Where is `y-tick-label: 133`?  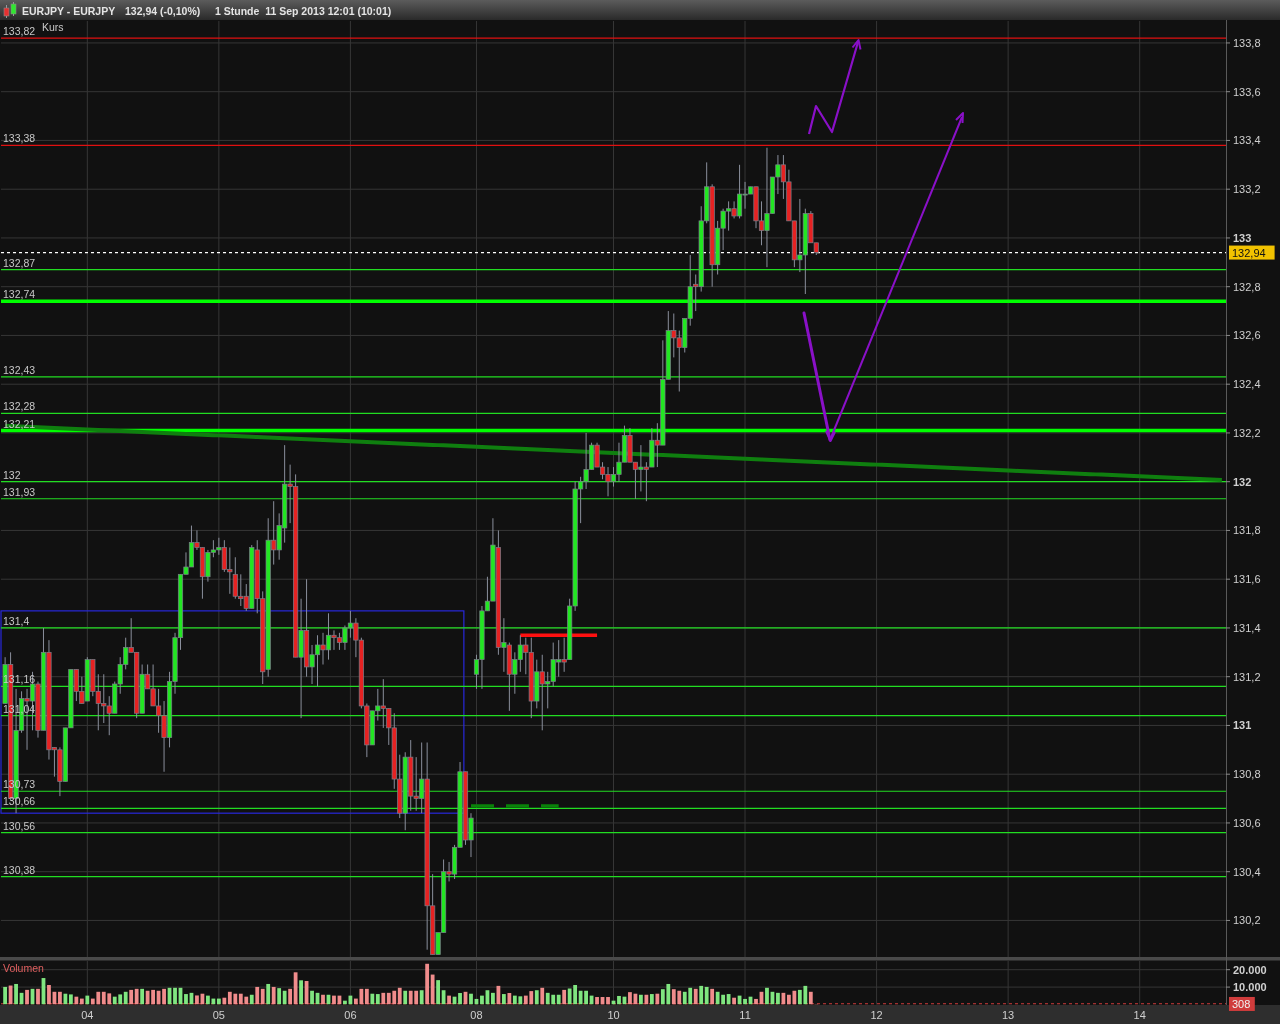
y-tick-label: 133 is located at coordinates (1242, 237).